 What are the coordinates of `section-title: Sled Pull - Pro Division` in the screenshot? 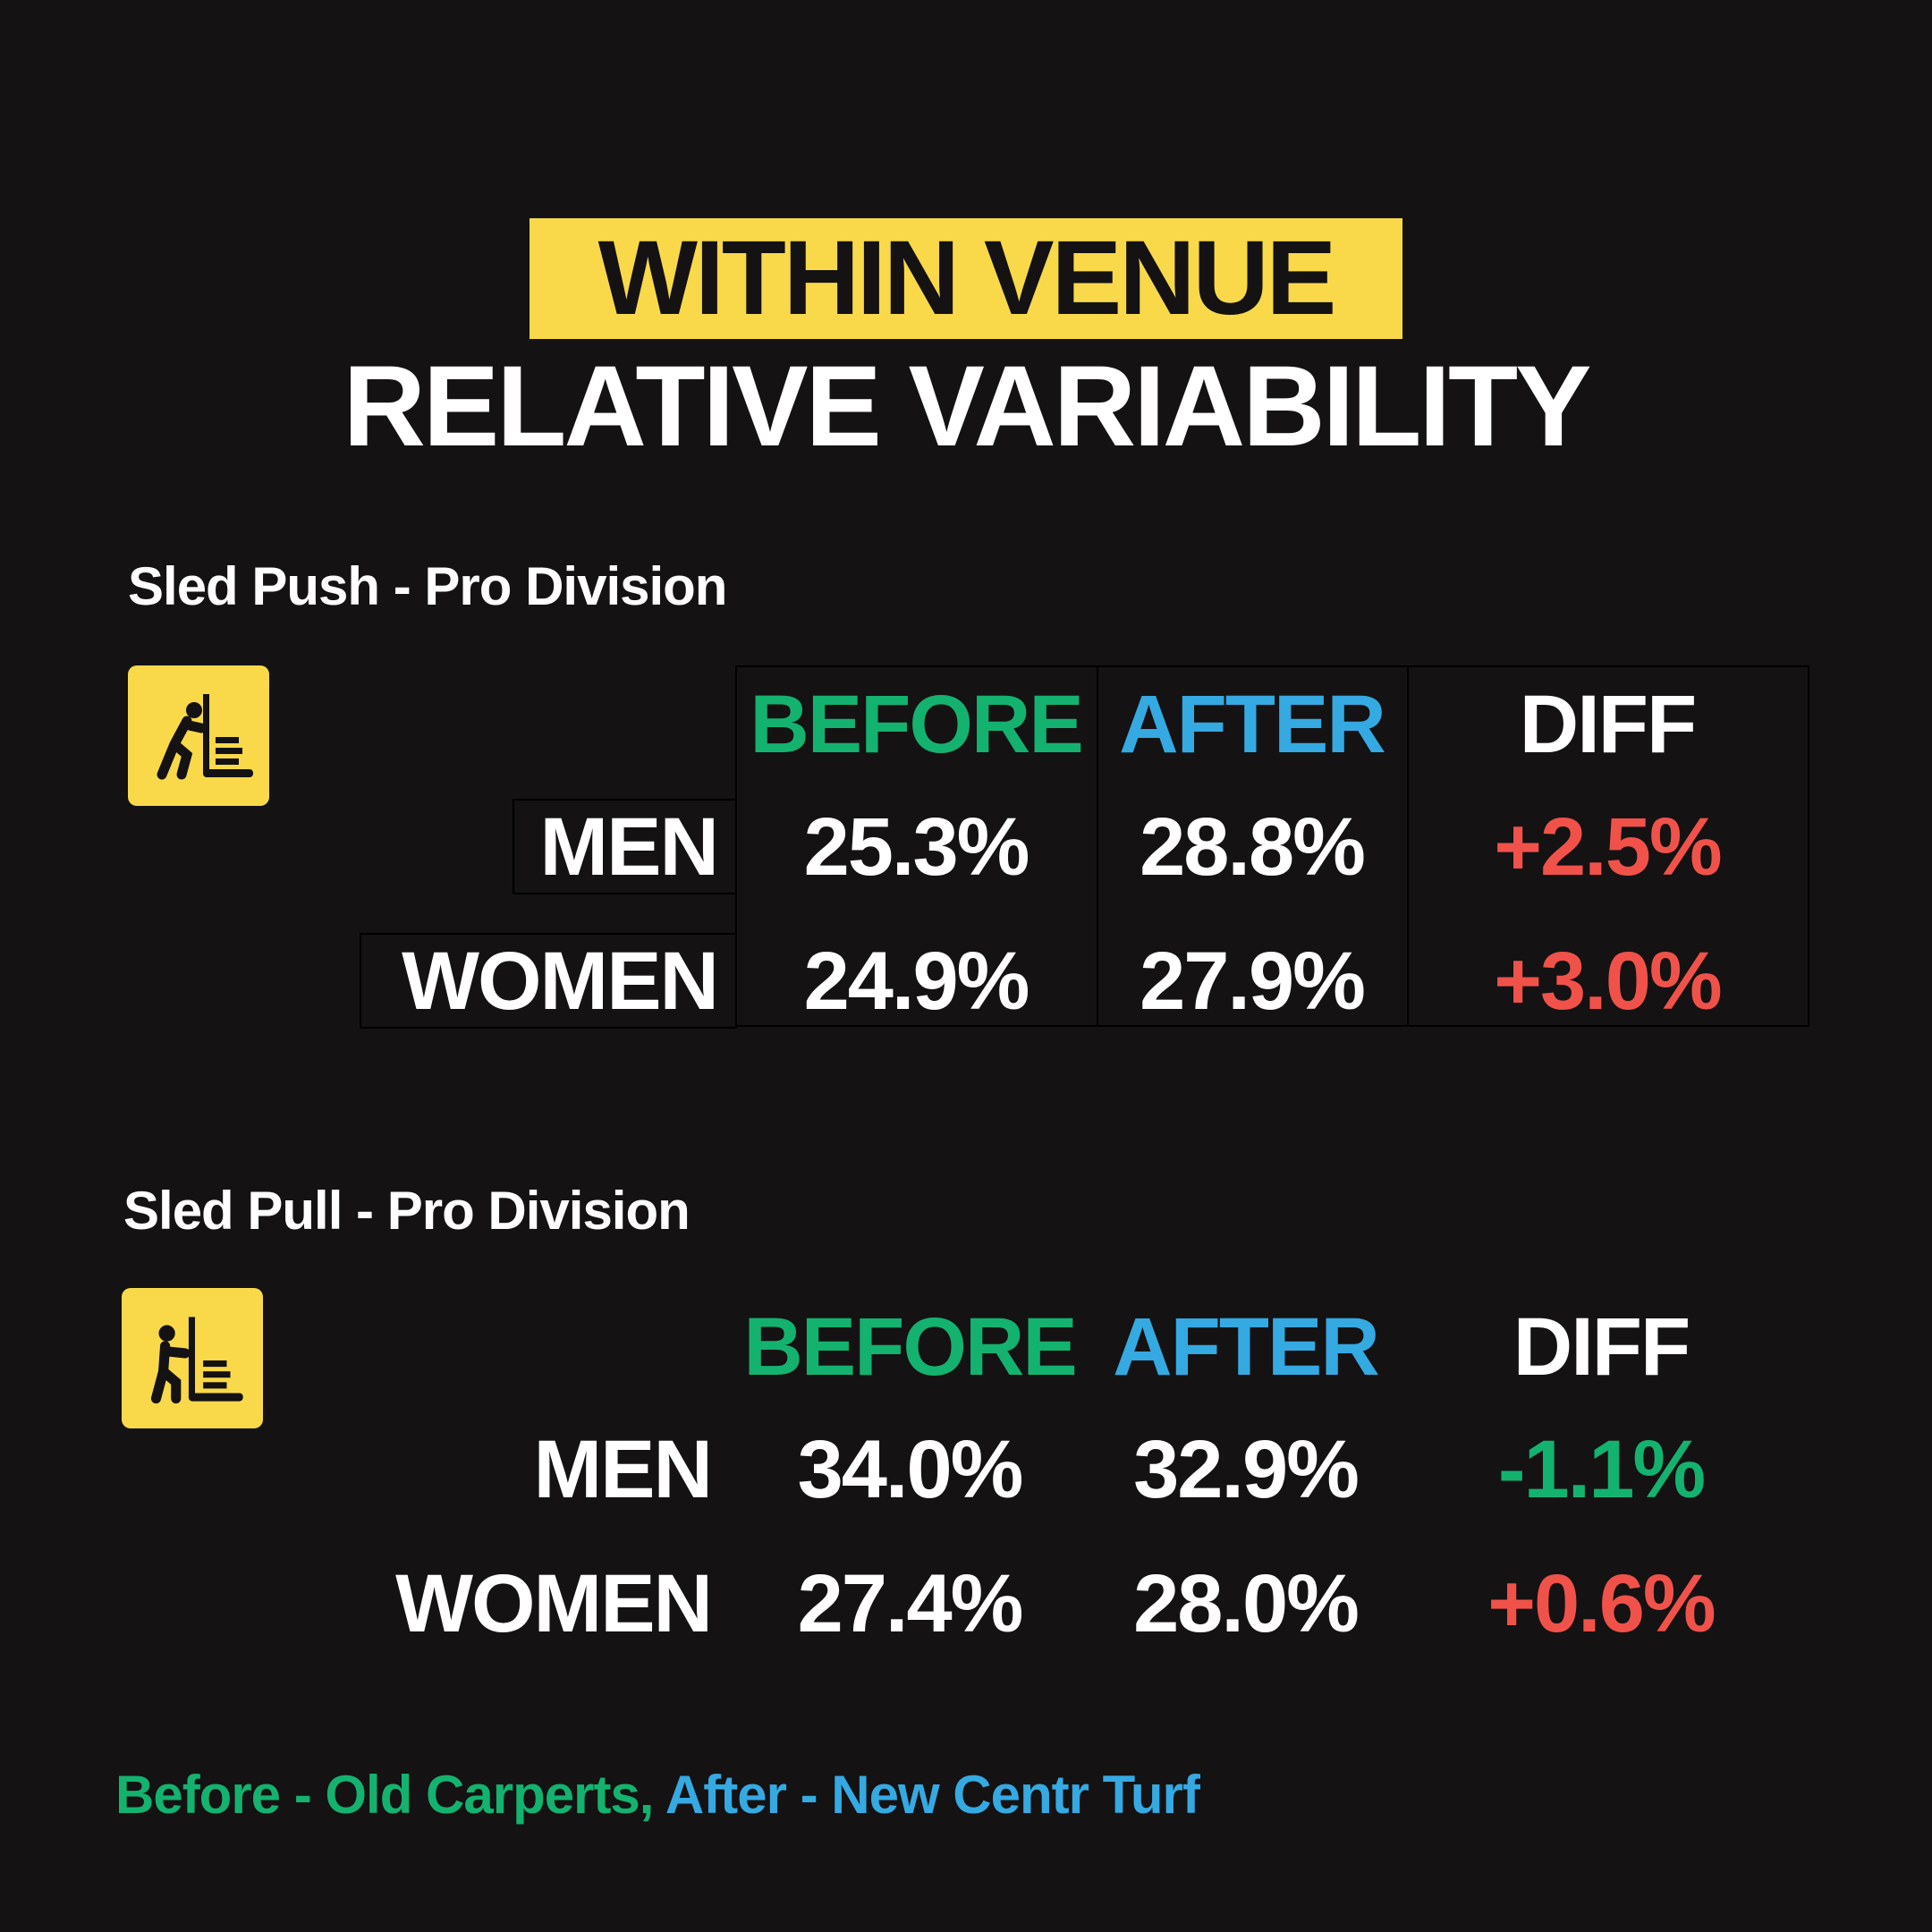 It's located at (407, 1211).